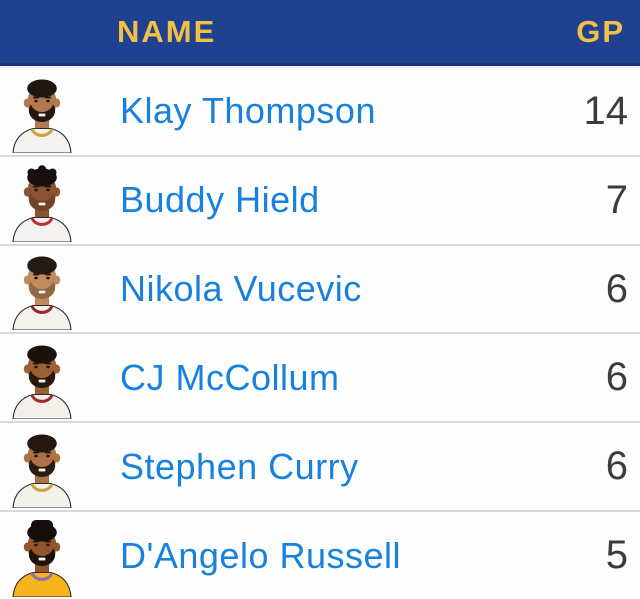 Image resolution: width=640 pixels, height=599 pixels. I want to click on player-name-link: Klay Thompson, so click(248, 111).